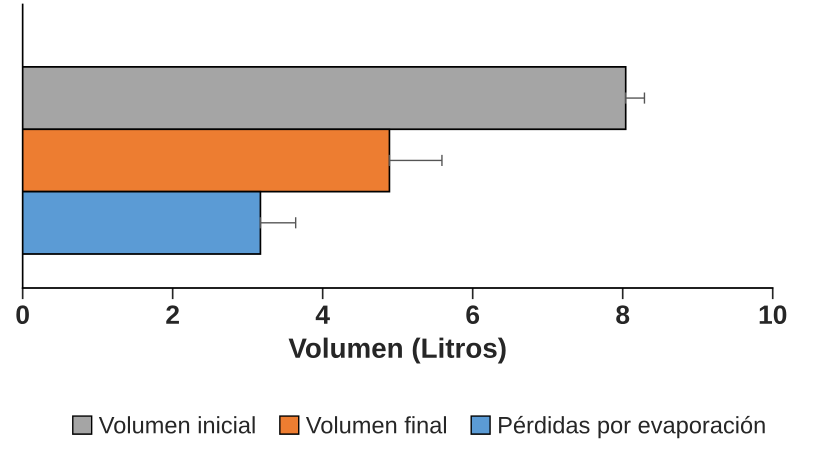 Image resolution: width=839 pixels, height=450 pixels. I want to click on x-tick-label: 0, so click(22, 314).